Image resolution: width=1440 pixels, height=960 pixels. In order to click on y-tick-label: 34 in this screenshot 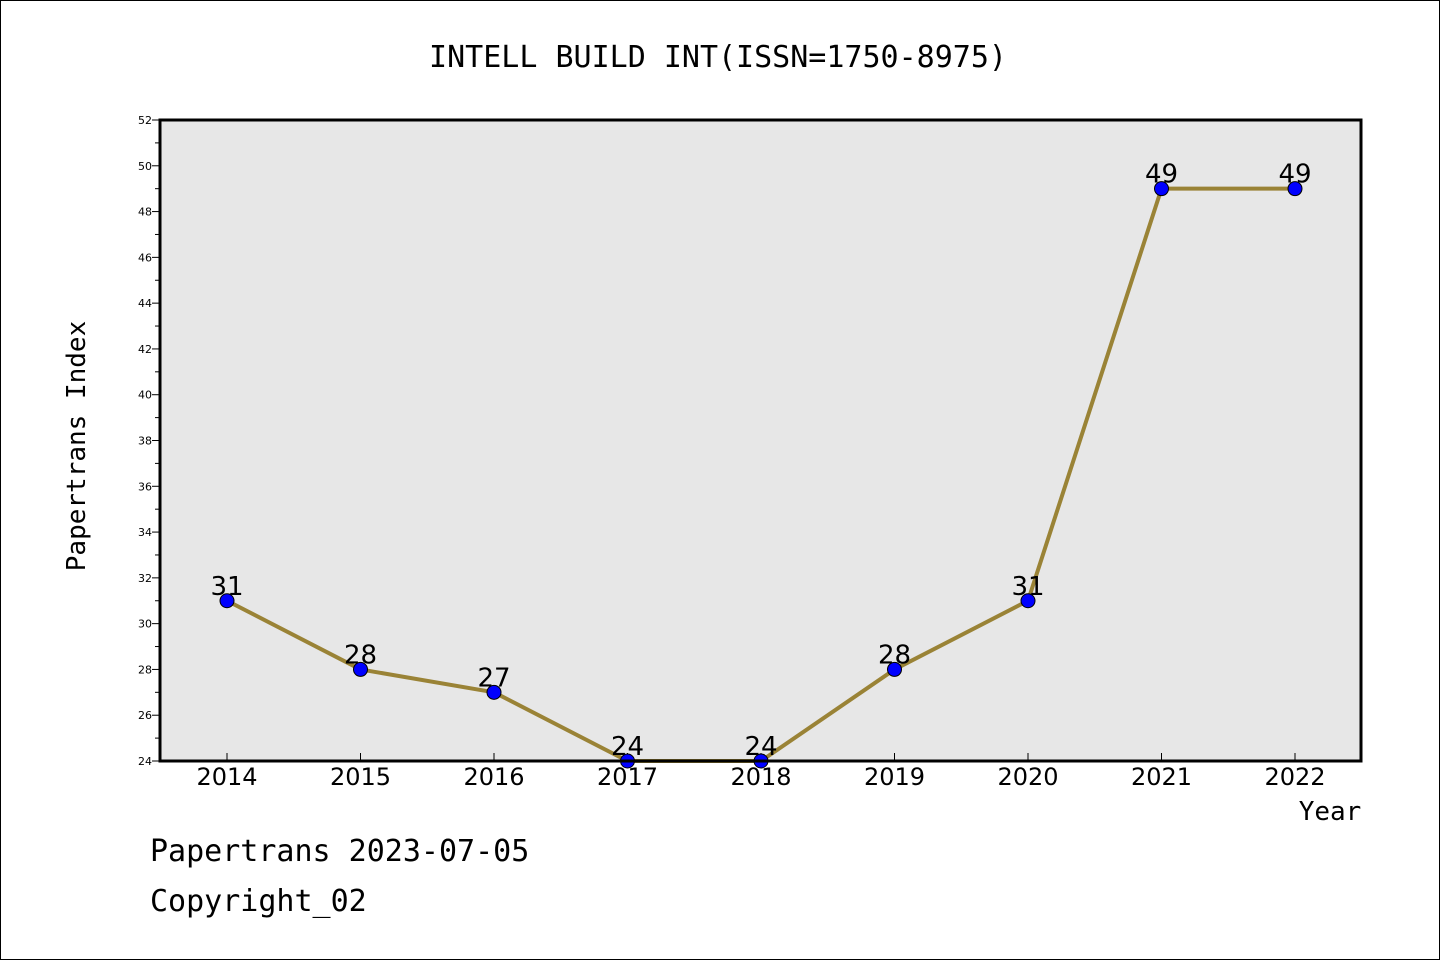, I will do `click(145, 532)`.